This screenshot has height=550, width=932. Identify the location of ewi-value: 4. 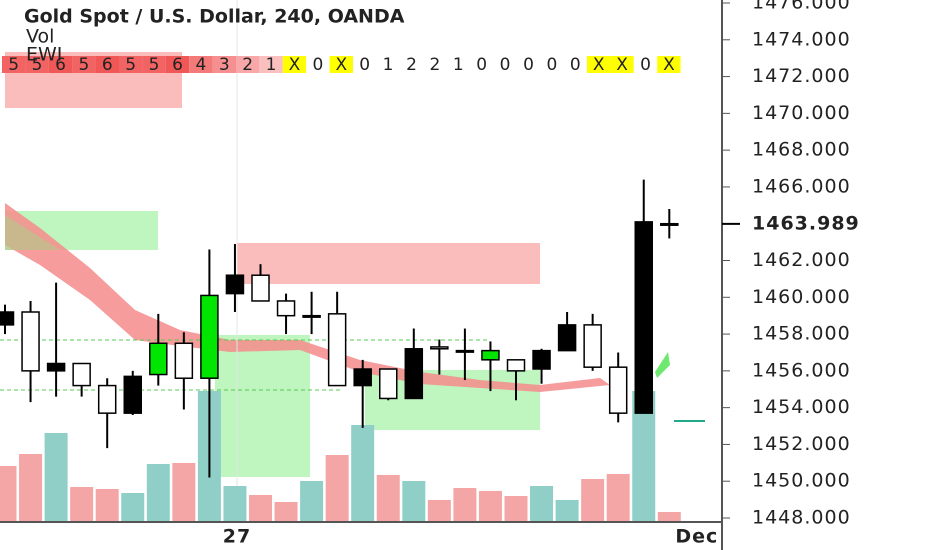
(200, 65).